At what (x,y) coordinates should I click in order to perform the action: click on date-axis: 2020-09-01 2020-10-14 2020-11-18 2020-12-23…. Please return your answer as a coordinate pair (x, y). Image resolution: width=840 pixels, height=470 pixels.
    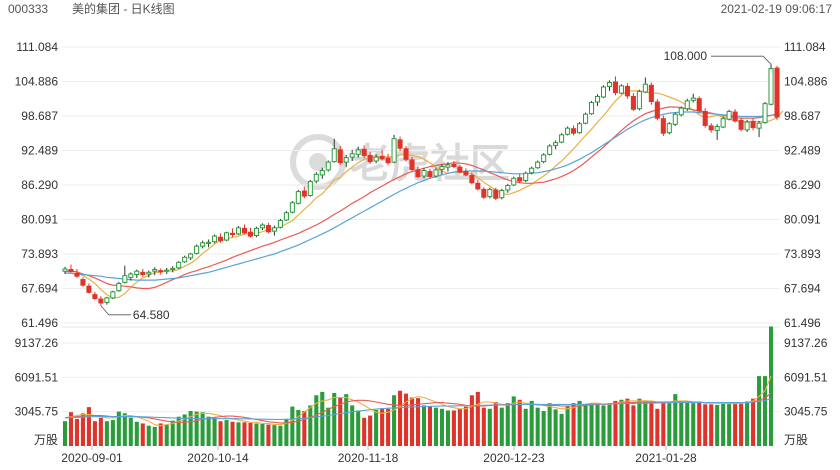
    Looking at the image, I should click on (379, 455).